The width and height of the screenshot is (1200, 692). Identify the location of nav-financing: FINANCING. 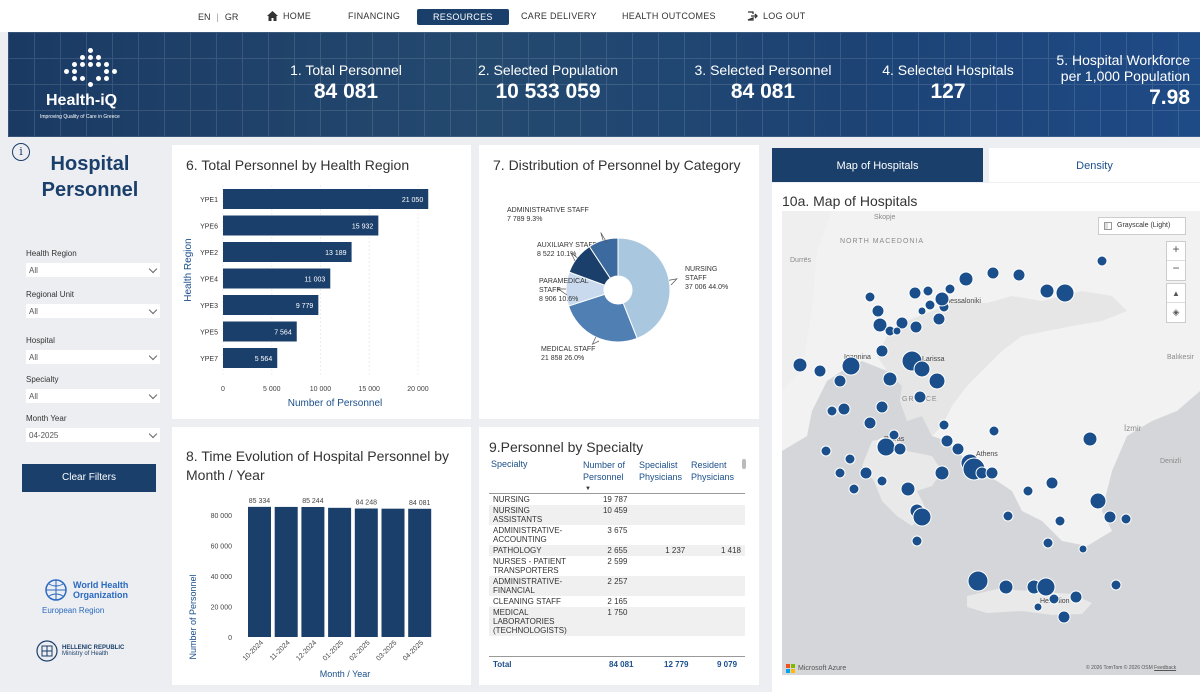
(374, 16).